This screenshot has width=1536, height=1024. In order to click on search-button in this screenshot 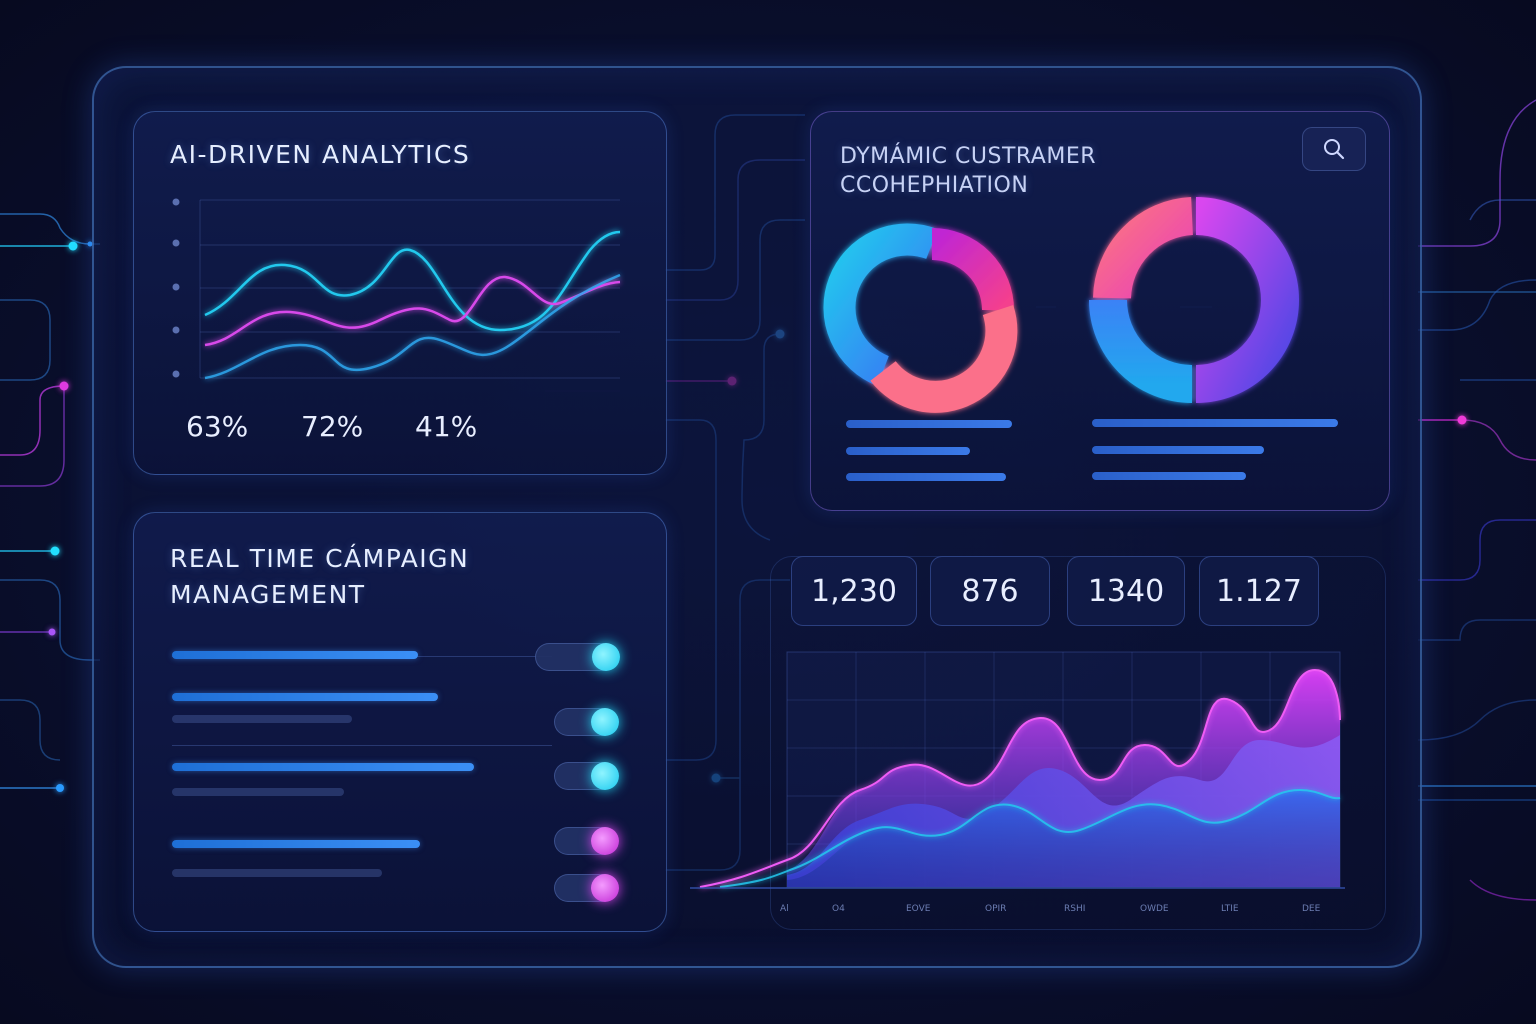, I will do `click(1334, 149)`.